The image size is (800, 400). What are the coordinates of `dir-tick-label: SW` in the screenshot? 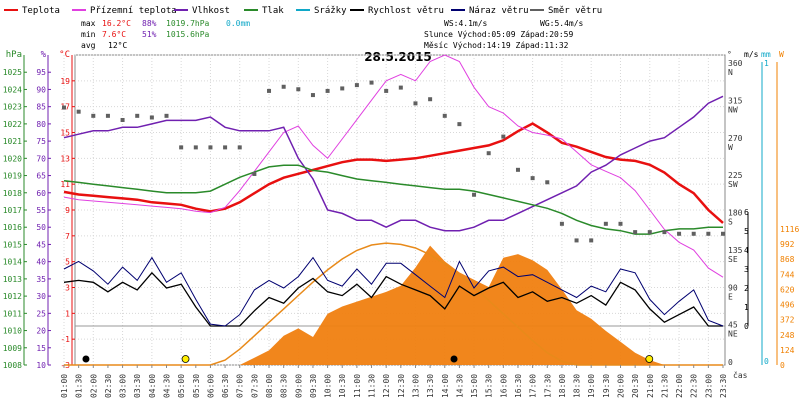 It's located at (733, 184).